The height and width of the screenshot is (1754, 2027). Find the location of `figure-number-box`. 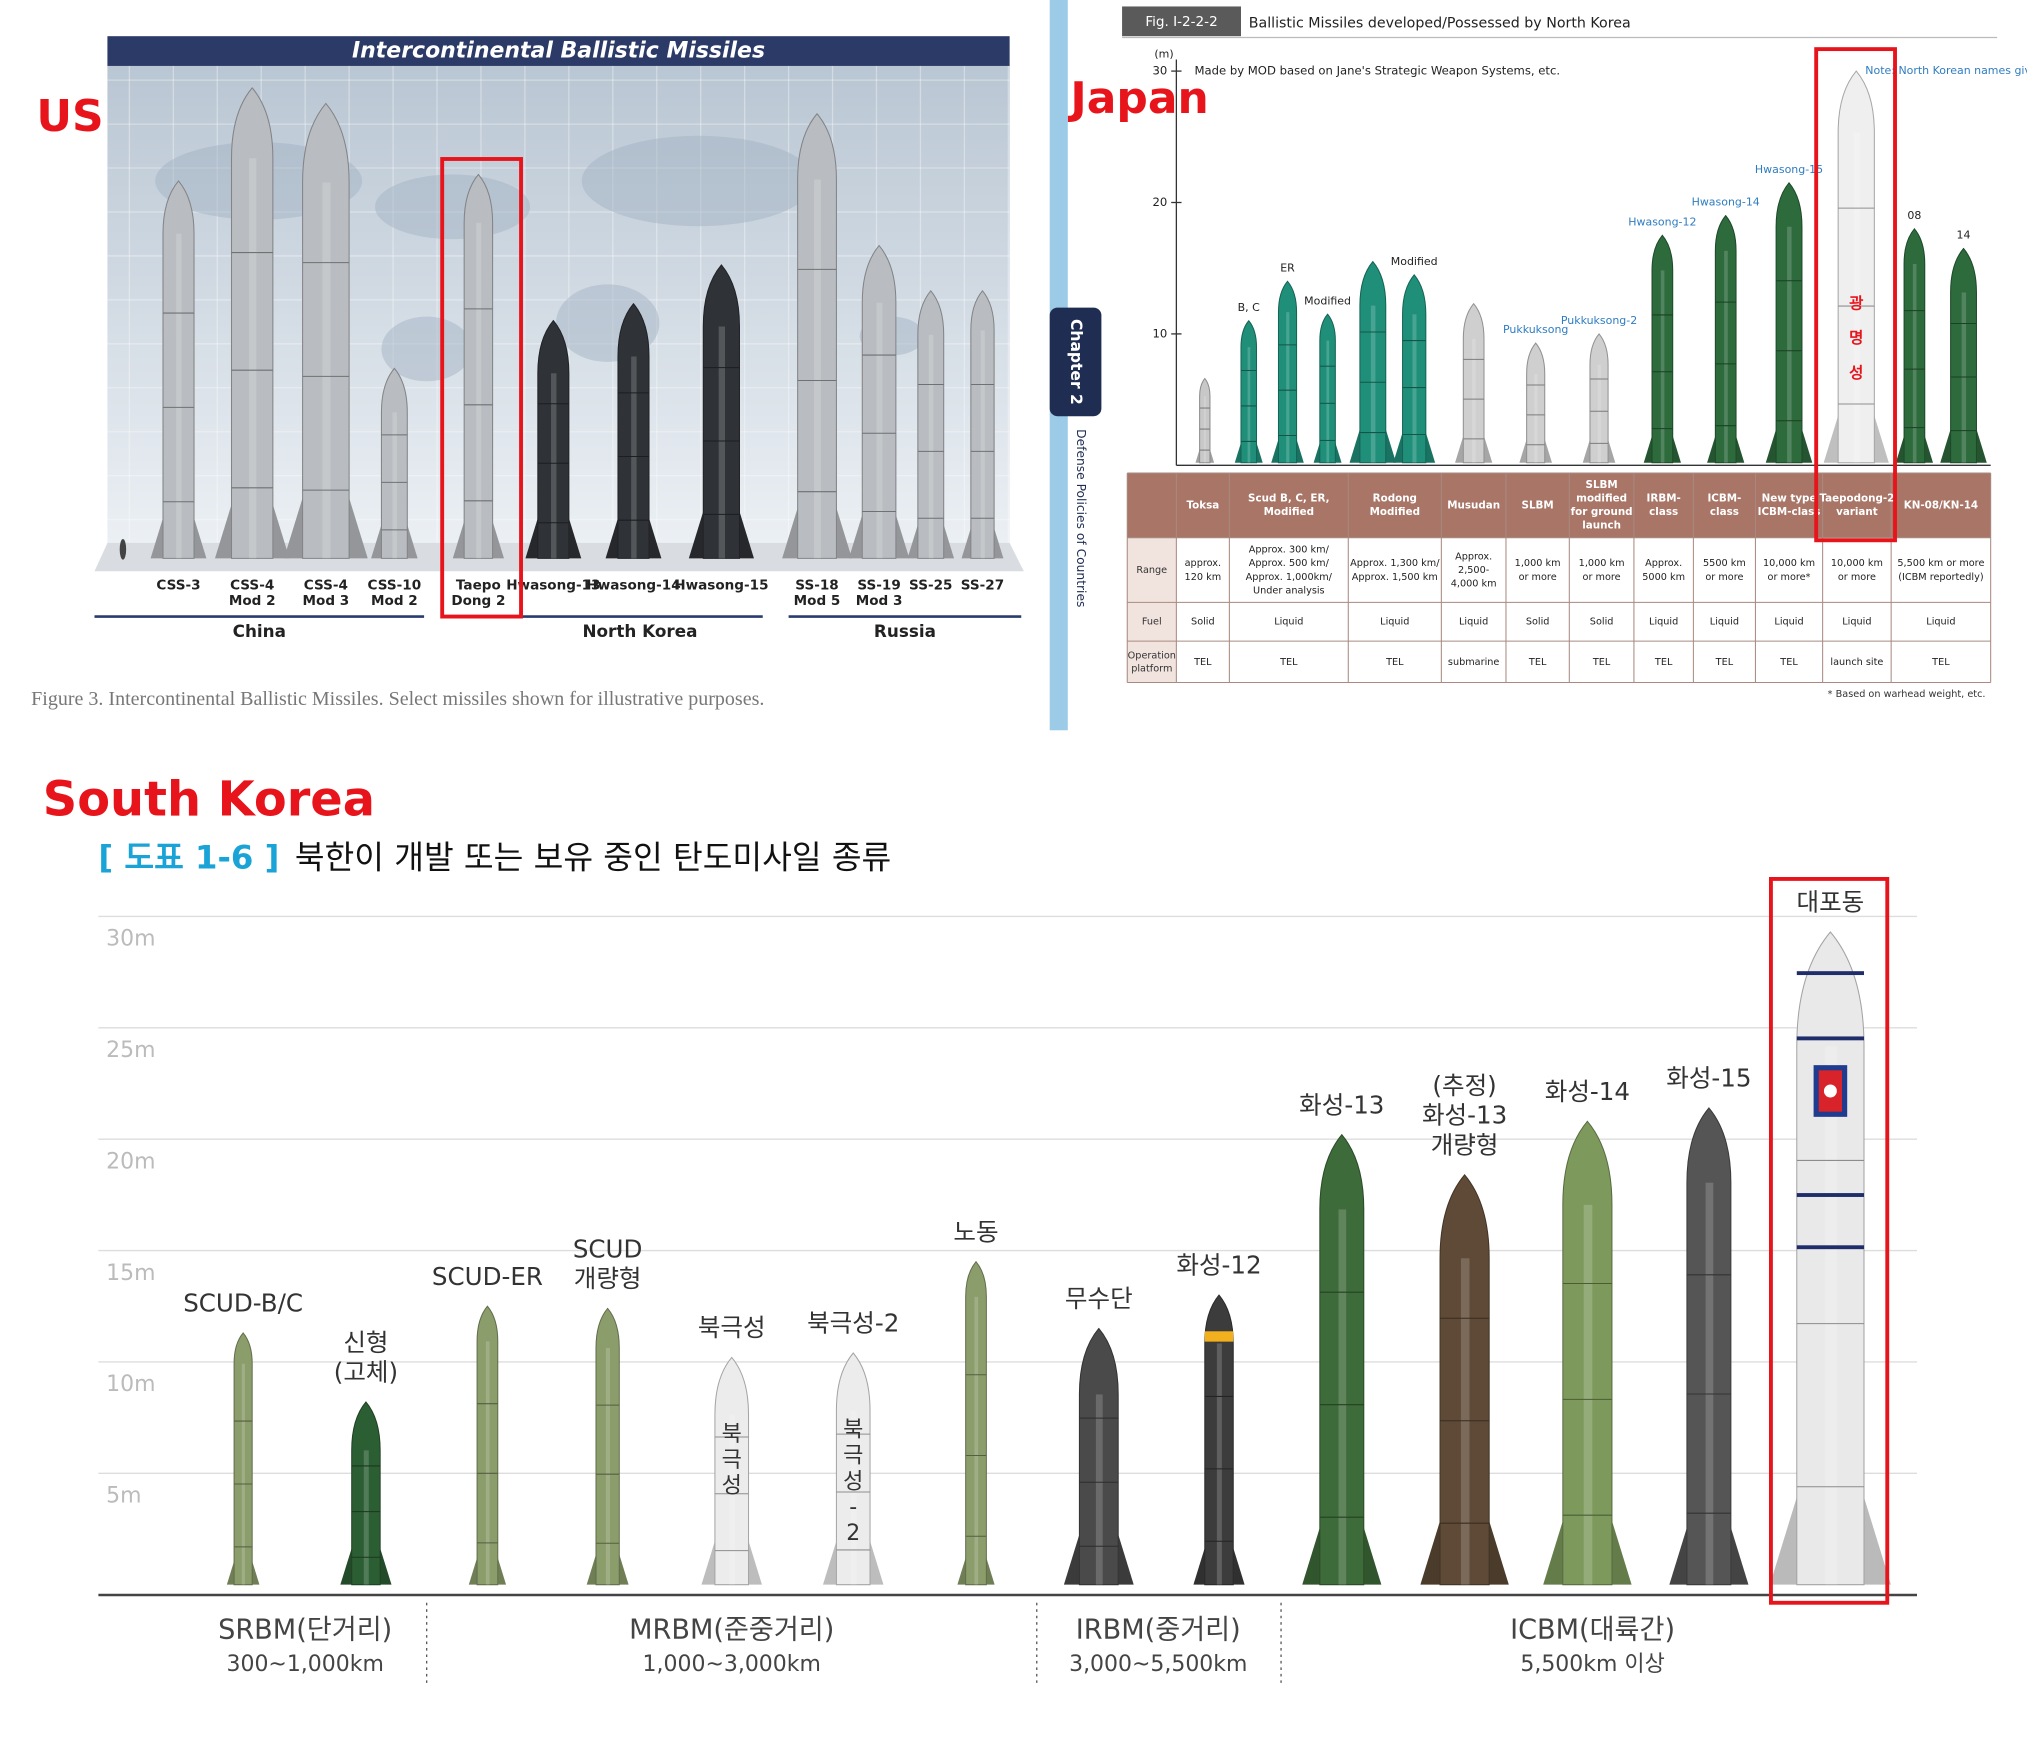

figure-number-box is located at coordinates (1181, 21).